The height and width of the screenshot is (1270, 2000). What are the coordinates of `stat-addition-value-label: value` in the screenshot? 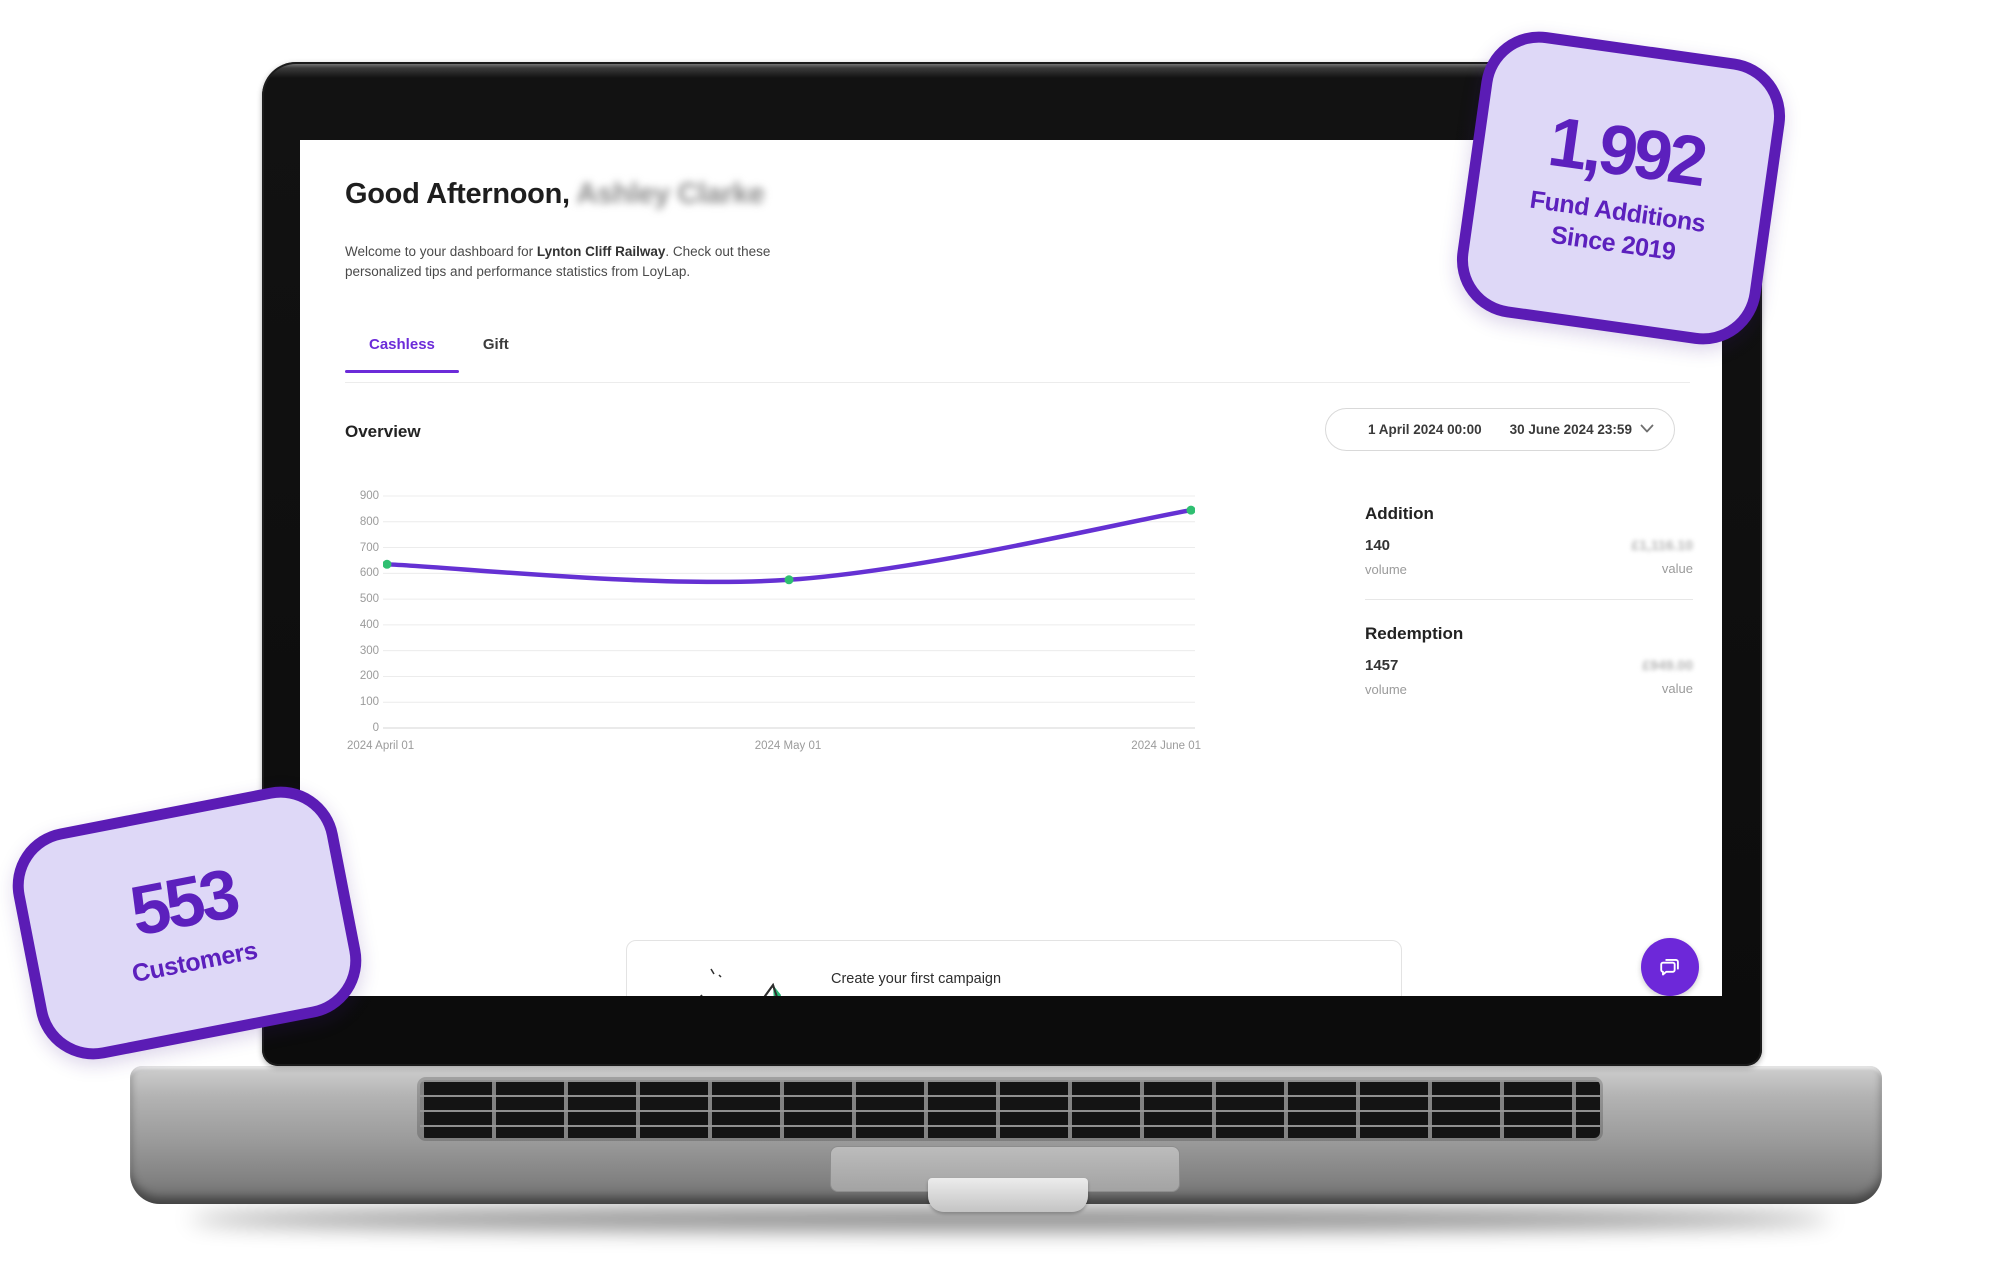 It's located at (1677, 568).